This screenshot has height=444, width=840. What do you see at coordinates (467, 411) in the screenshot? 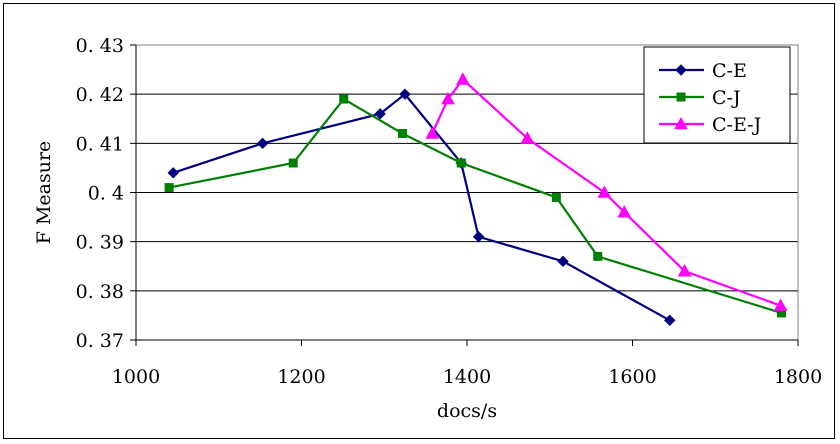
I see `x-axis-title: docs/s` at bounding box center [467, 411].